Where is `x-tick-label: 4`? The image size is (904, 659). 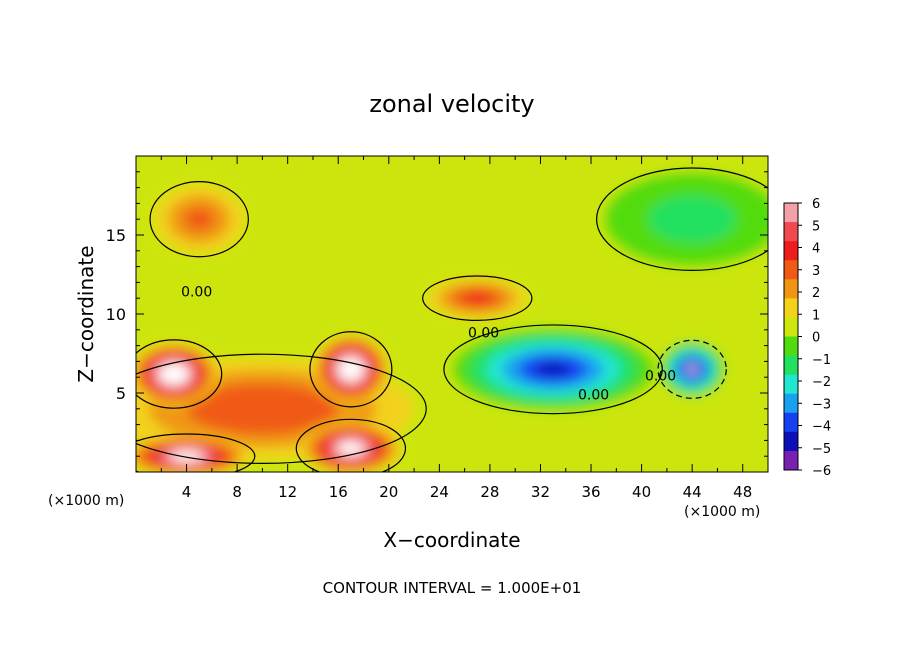
x-tick-label: 4 is located at coordinates (187, 492).